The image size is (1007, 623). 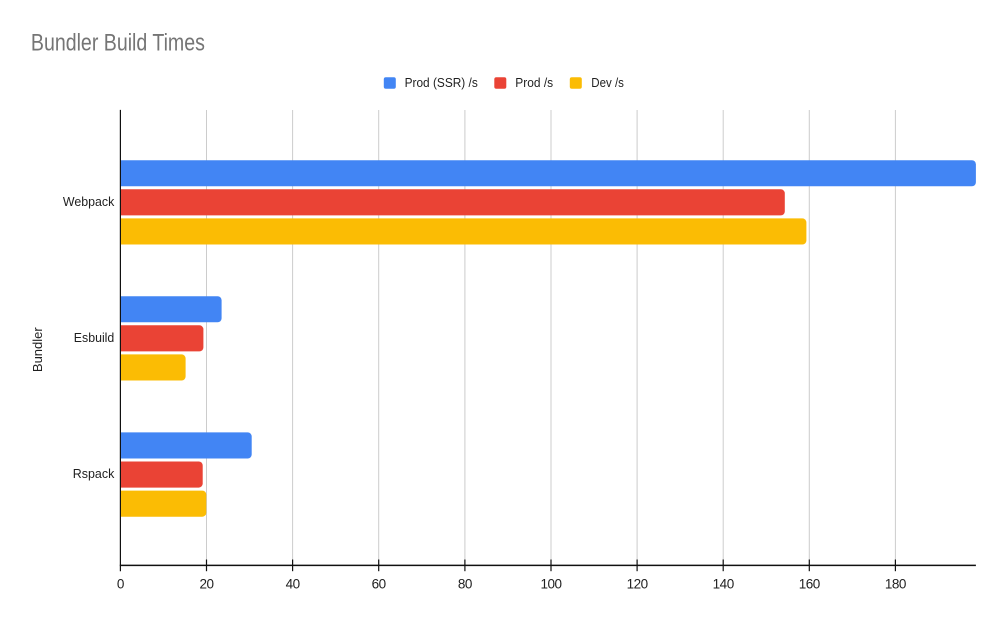 What do you see at coordinates (379, 584) in the screenshot?
I see `svg-text: 60` at bounding box center [379, 584].